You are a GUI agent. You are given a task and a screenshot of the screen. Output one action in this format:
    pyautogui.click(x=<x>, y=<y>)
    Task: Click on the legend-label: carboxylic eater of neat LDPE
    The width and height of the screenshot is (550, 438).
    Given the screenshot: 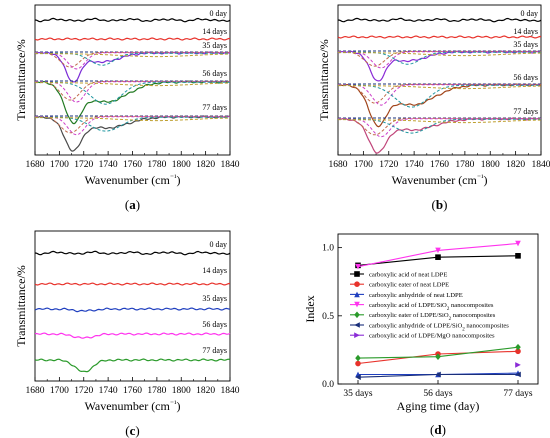 What is the action you would take?
    pyautogui.click(x=409, y=285)
    